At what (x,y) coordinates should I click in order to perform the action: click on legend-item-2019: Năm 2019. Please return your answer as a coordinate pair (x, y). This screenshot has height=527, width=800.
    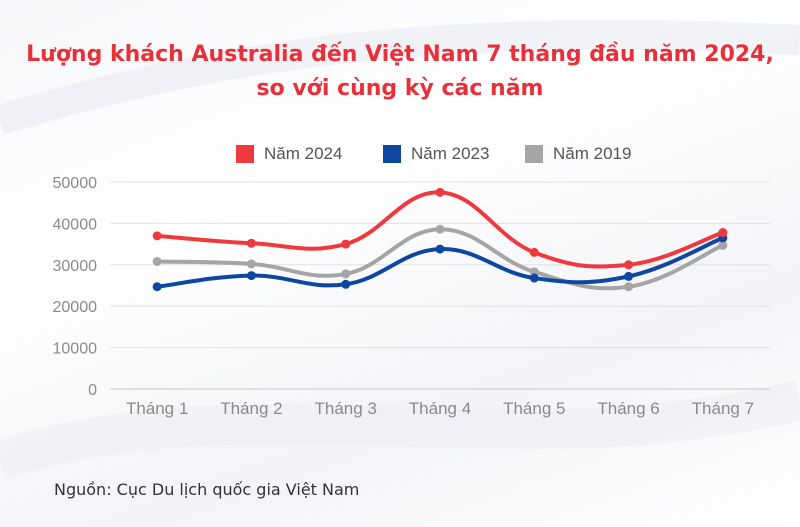
    Looking at the image, I should click on (578, 154).